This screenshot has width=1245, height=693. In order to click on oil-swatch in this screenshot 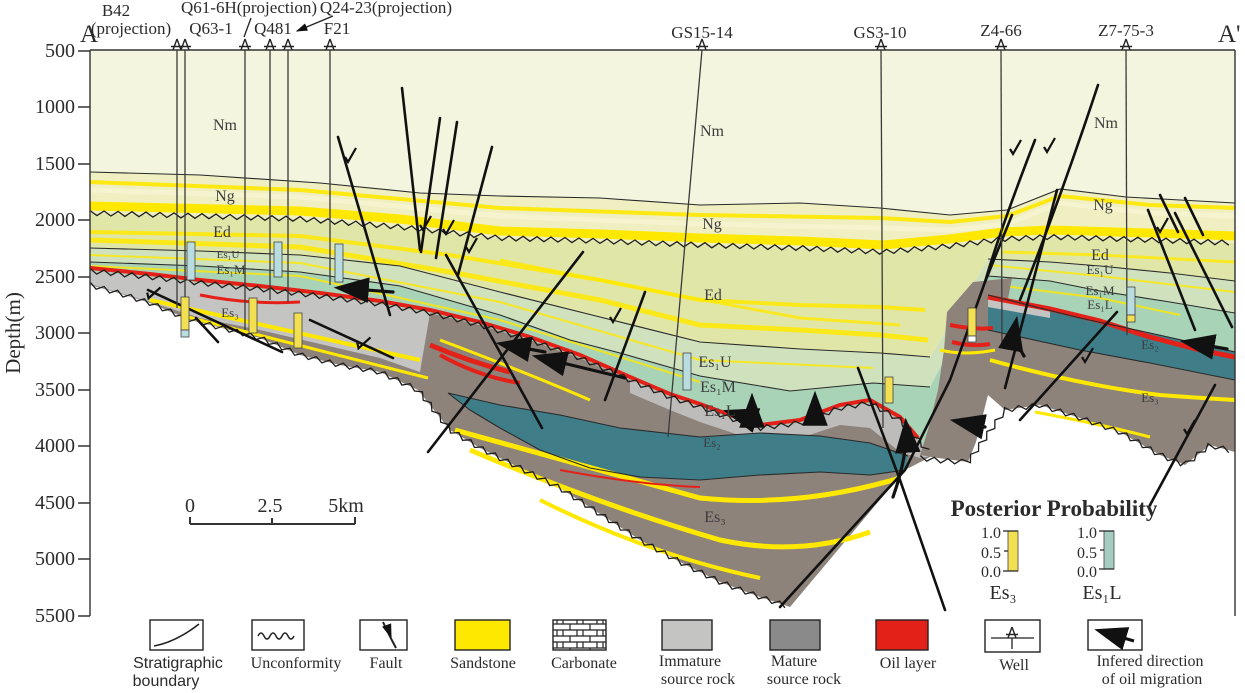, I will do `click(902, 635)`.